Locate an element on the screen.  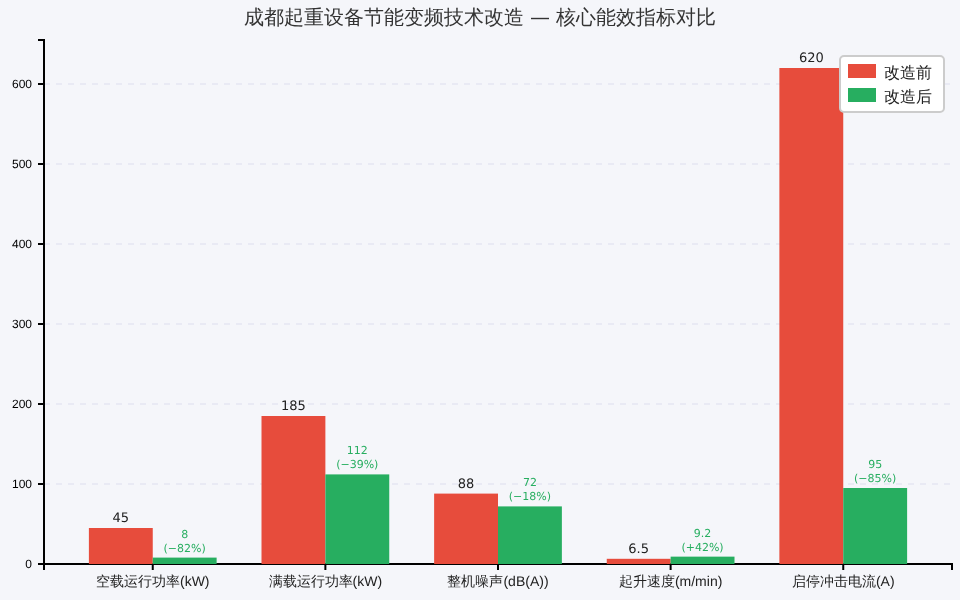
legend-label: 改造前 is located at coordinates (908, 73).